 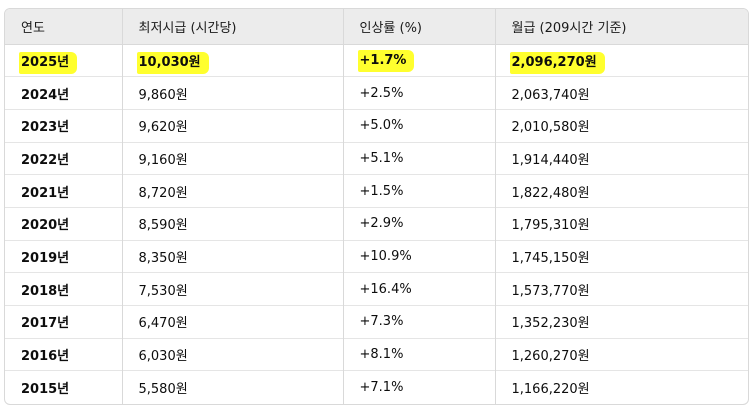 I want to click on cell-increase-rate: +1.7%, so click(x=418, y=60).